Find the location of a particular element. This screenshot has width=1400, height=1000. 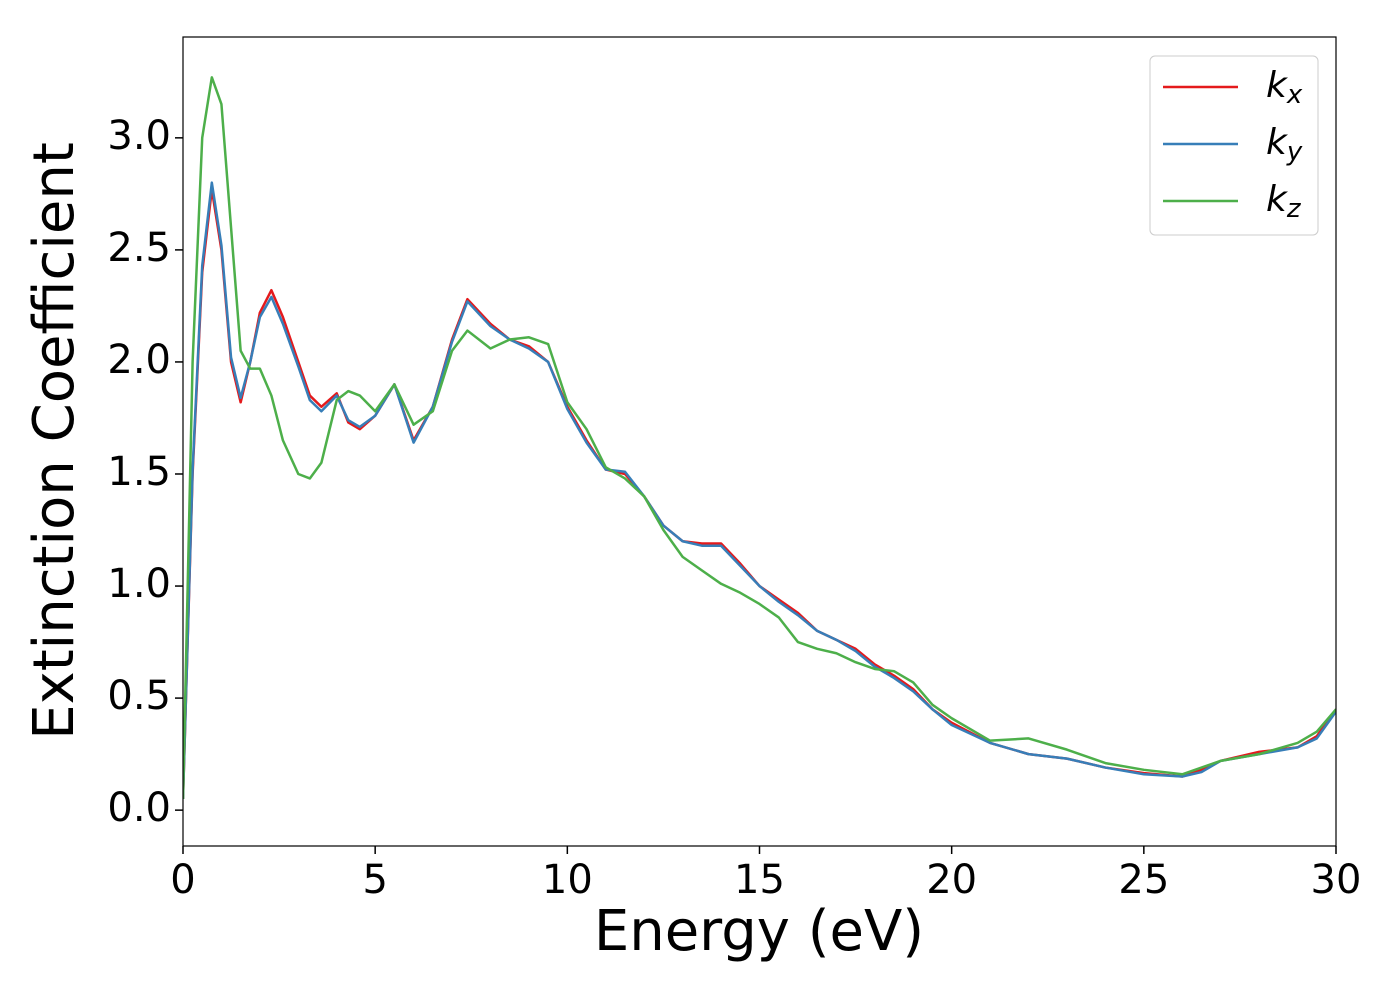

y-tick-label: 1.5 is located at coordinates (139, 472).